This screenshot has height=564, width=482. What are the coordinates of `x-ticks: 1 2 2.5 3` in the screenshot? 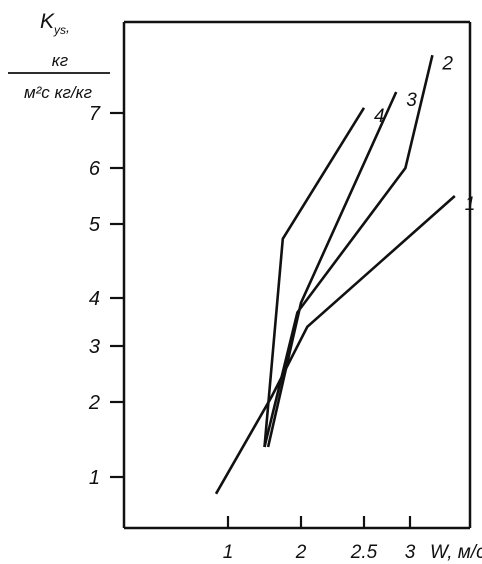 It's located at (319, 539).